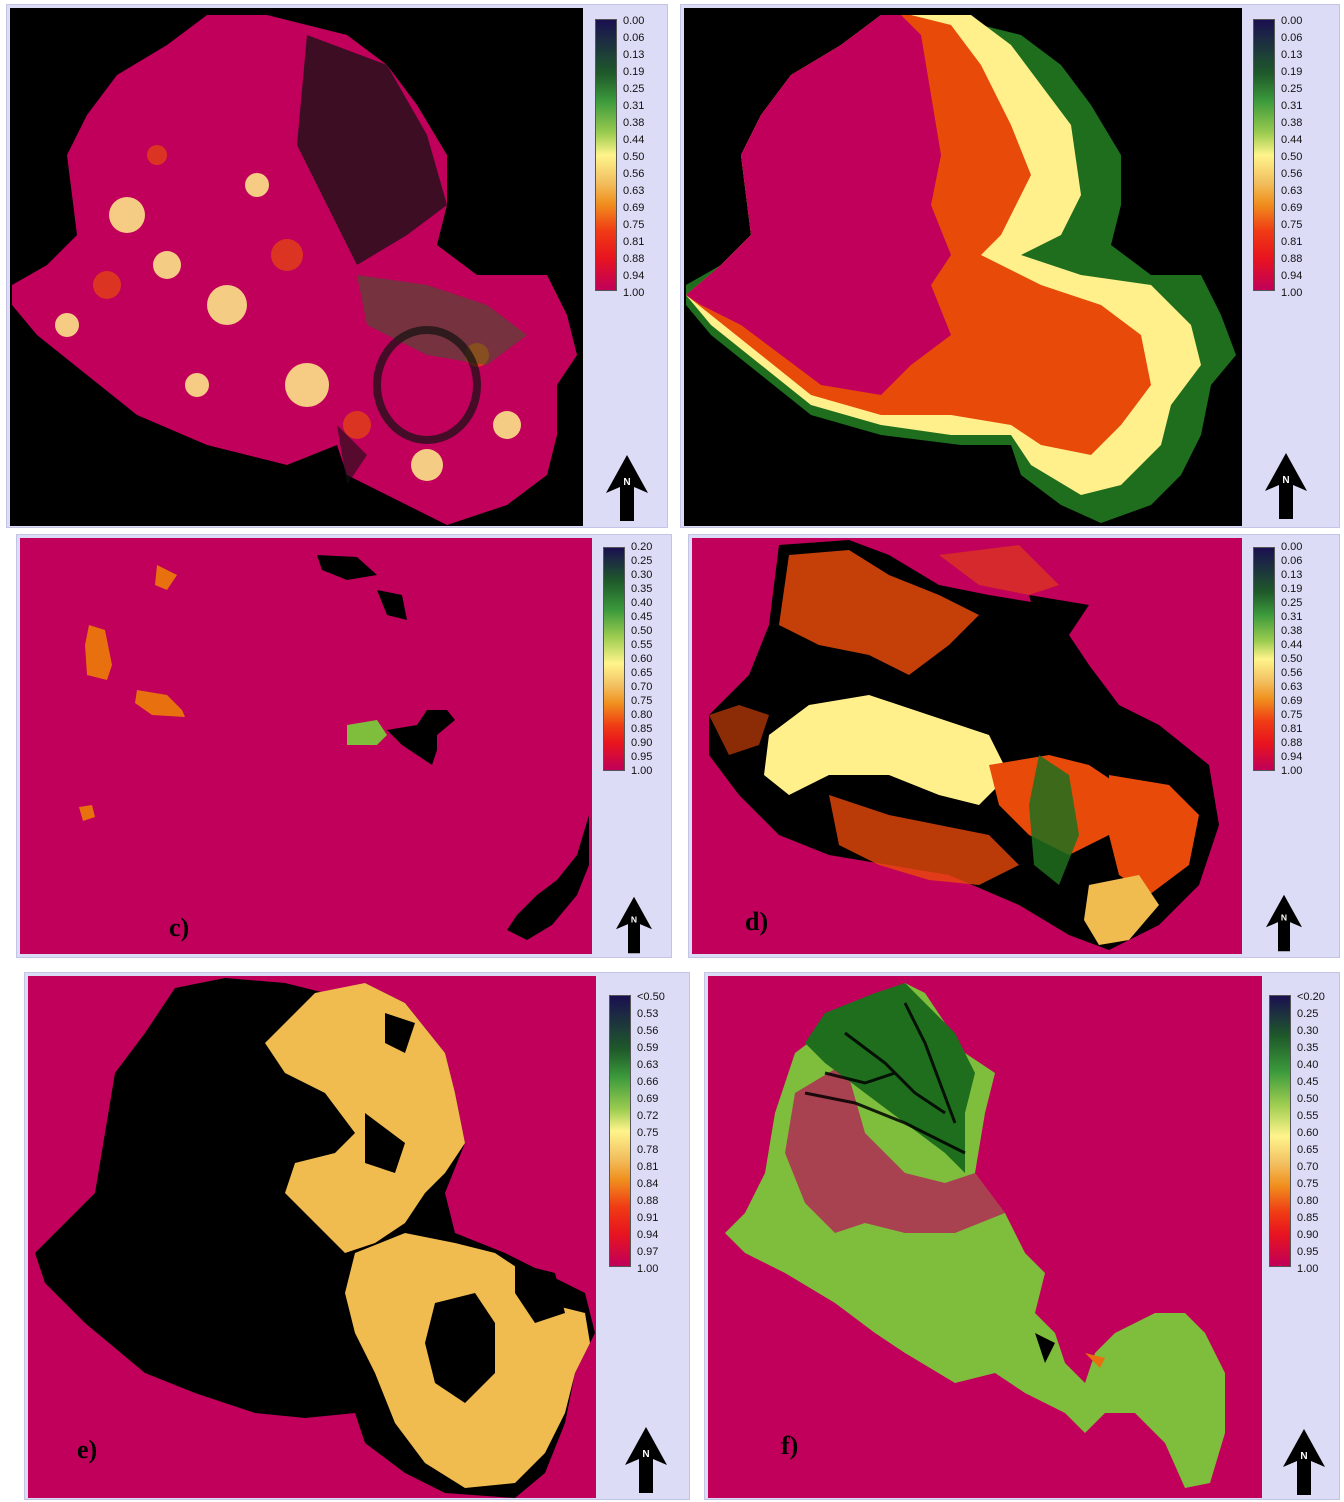 The height and width of the screenshot is (1502, 1344). Describe the element at coordinates (648, 1184) in the screenshot. I see `legend-tick: 0.84` at that location.